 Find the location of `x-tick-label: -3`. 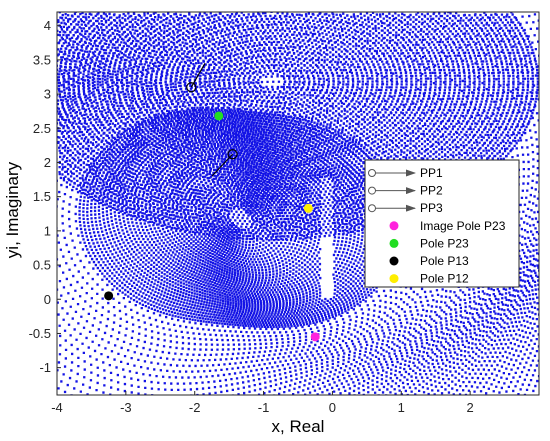

x-tick-label: -3 is located at coordinates (126, 407).